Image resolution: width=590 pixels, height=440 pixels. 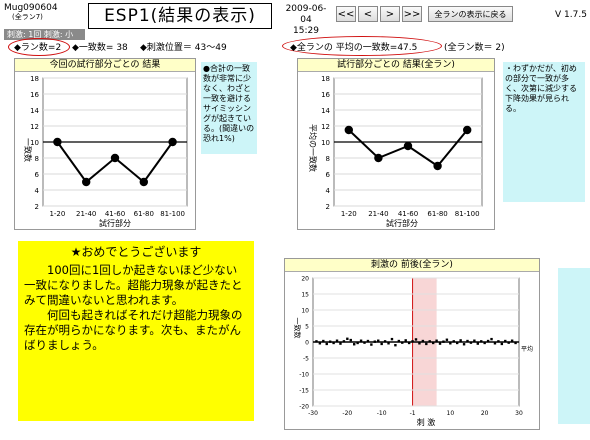 What do you see at coordinates (115, 223) in the screenshot?
I see `left-chart-xlabel: 試行部分` at bounding box center [115, 223].